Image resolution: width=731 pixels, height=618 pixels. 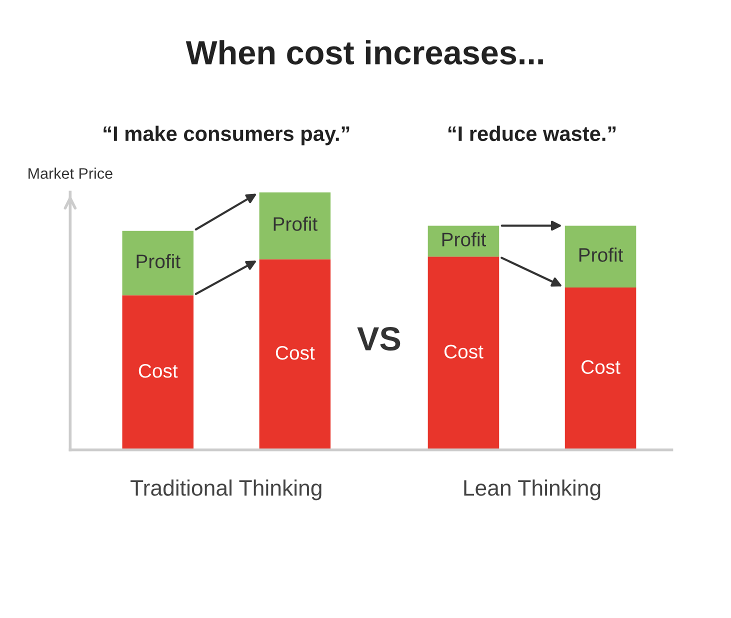 What do you see at coordinates (532, 134) in the screenshot?
I see `text: “I reduce waste.”` at bounding box center [532, 134].